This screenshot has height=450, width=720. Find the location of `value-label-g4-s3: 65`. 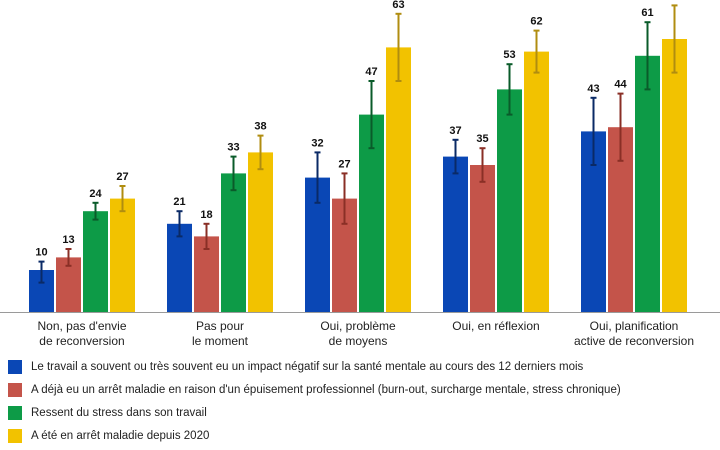

value-label-g4-s3: 65 is located at coordinates (674, 1).